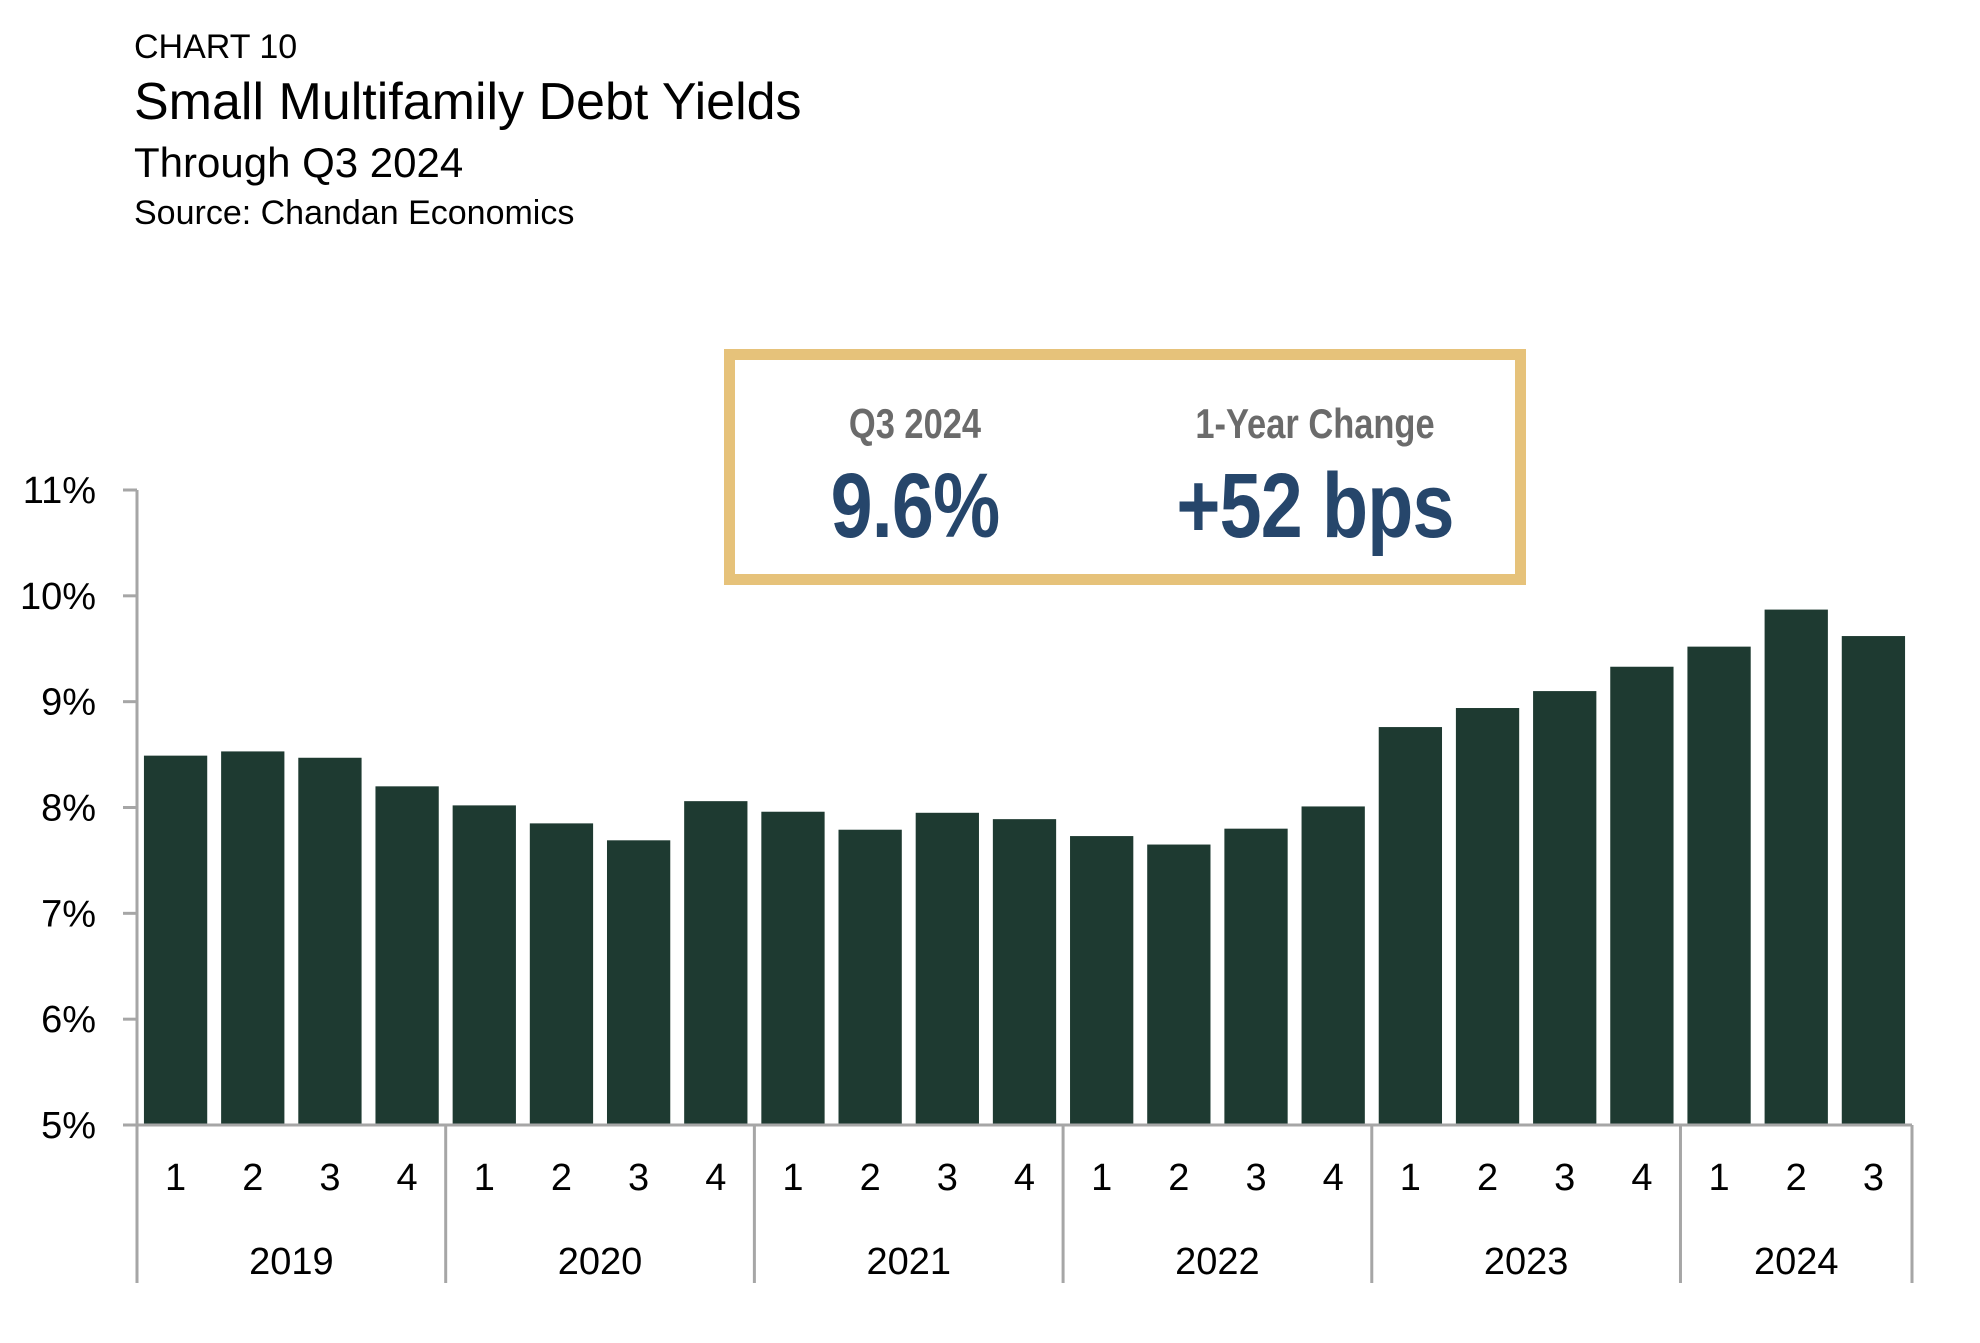 Image resolution: width=1980 pixels, height=1343 pixels. I want to click on summary-callout: Q3 2024 9.6% 1-Year Change +52 bps, so click(1125, 467).